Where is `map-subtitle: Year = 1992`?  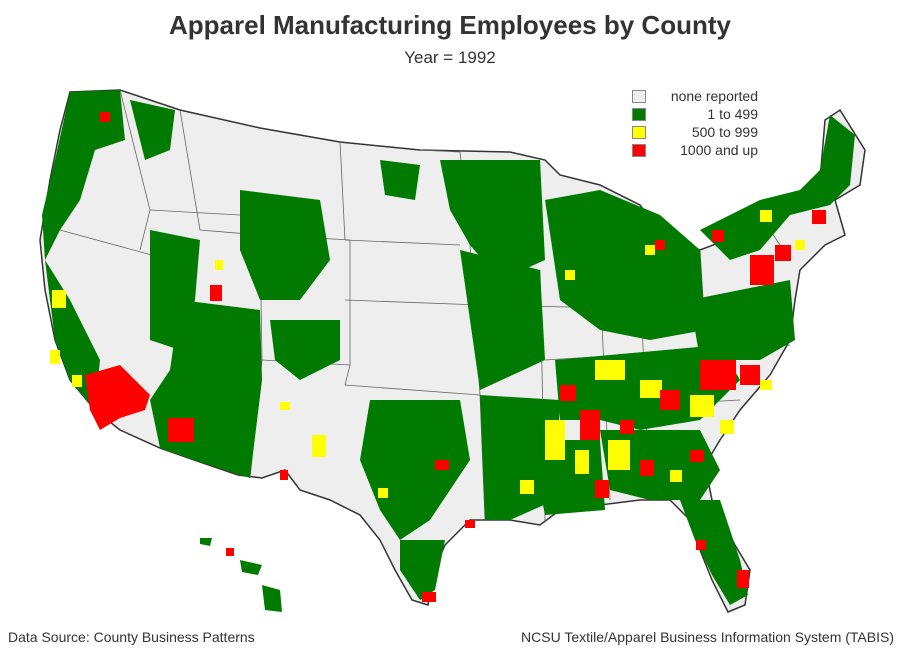 map-subtitle: Year = 1992 is located at coordinates (450, 57).